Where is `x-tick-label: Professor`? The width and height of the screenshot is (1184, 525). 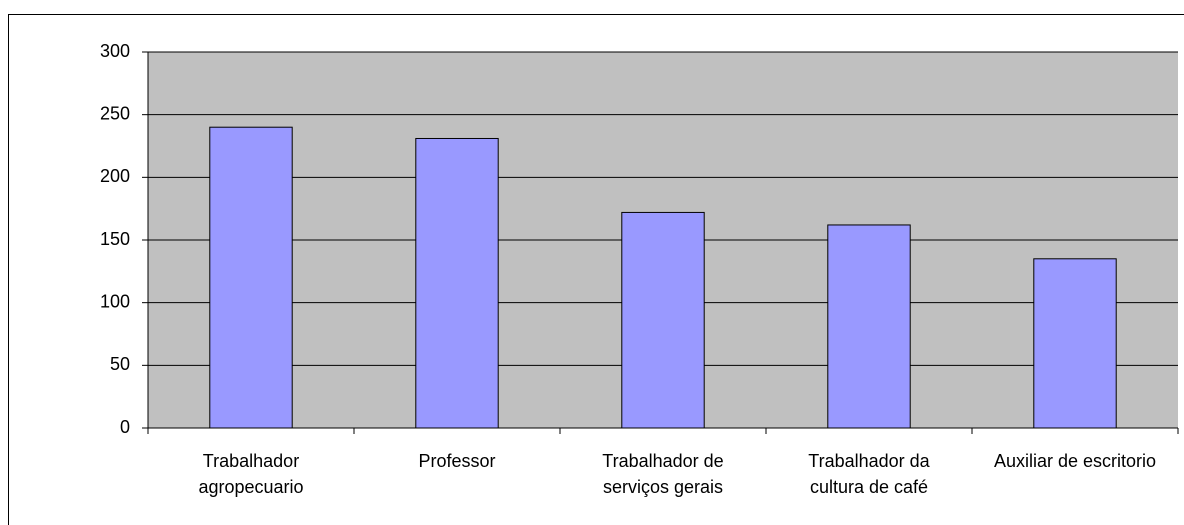
x-tick-label: Professor is located at coordinates (457, 461).